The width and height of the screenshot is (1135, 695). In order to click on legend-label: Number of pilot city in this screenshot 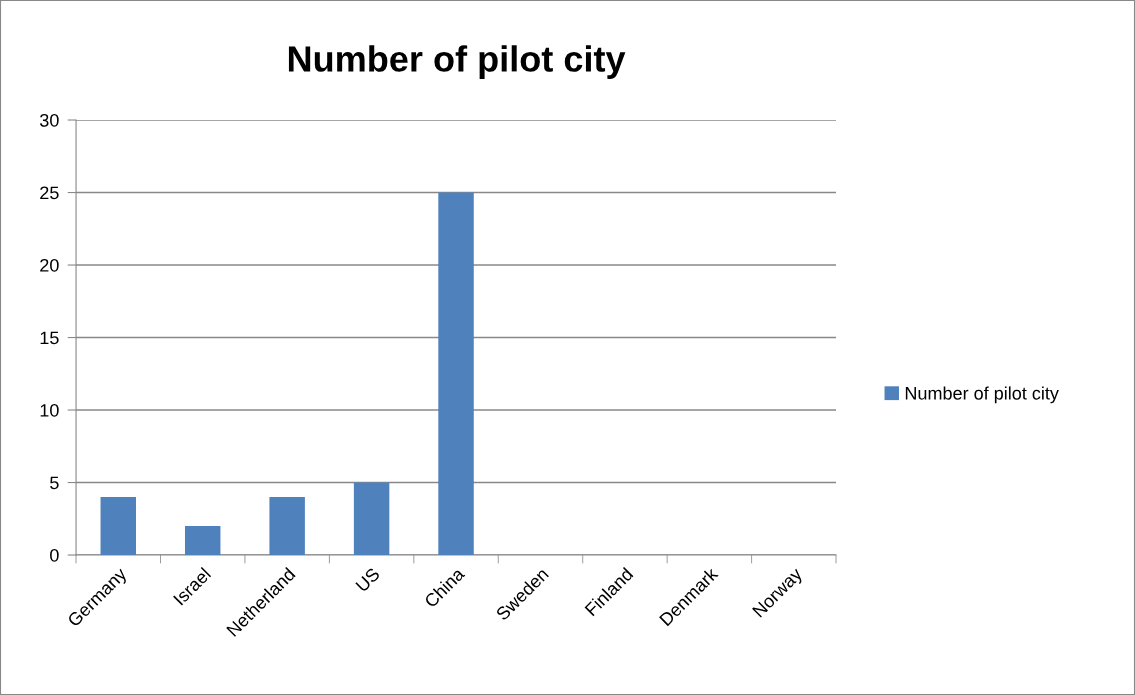, I will do `click(982, 395)`.